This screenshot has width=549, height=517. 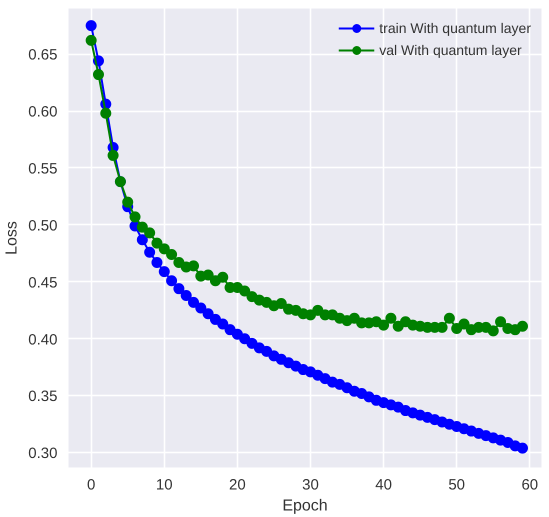 What do you see at coordinates (455, 28) in the screenshot?
I see `legend-label: train With quantum layer` at bounding box center [455, 28].